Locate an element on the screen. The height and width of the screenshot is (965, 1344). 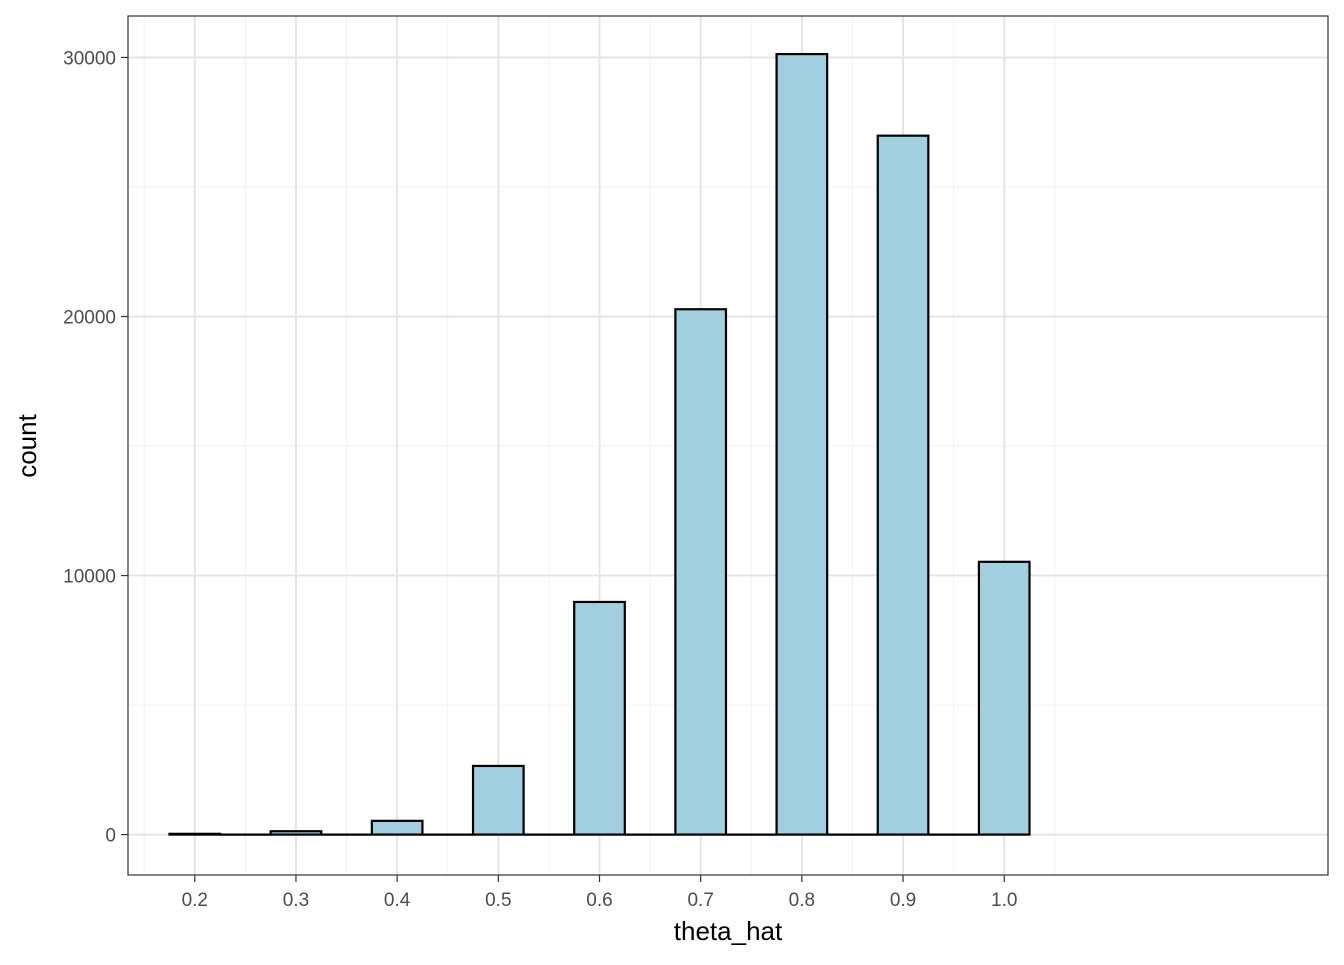
x-tick-label: 0.4 is located at coordinates (397, 900).